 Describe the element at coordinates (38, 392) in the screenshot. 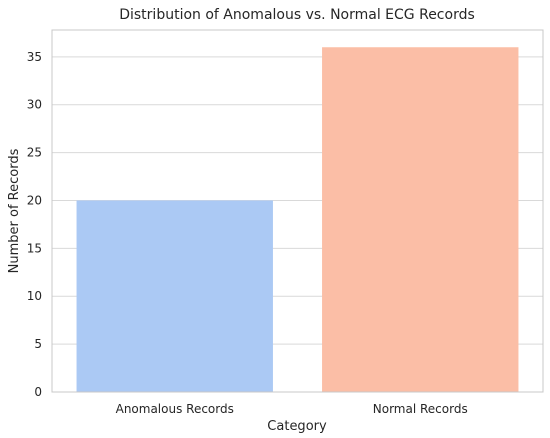

I see `y-tick-label: 0` at that location.